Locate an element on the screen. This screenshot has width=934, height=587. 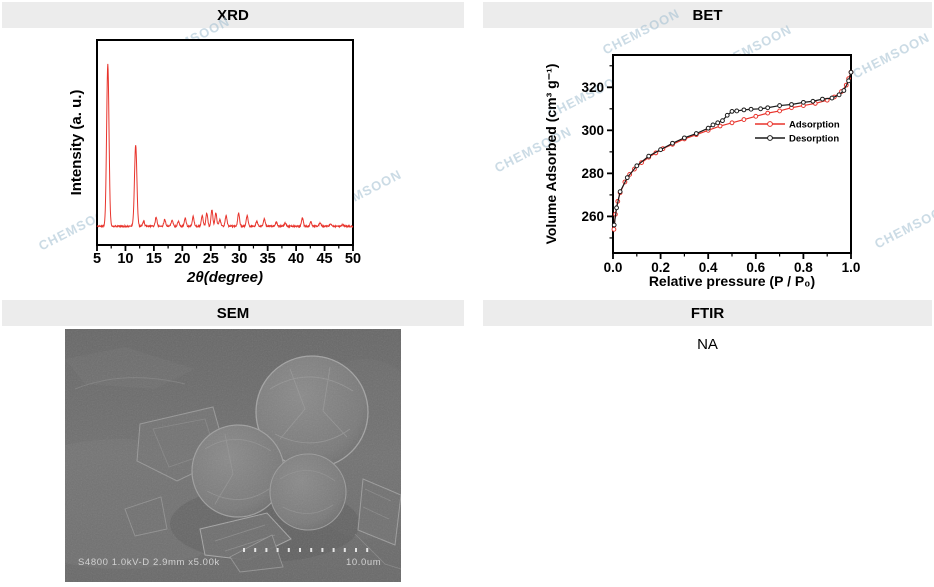
svg-text: 1.0 is located at coordinates (851, 267).